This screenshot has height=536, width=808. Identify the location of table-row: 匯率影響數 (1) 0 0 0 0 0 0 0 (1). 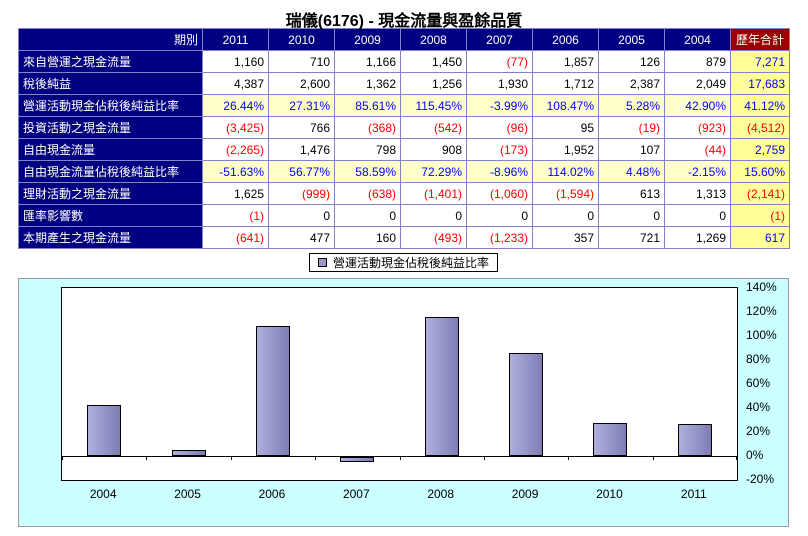
(404, 215).